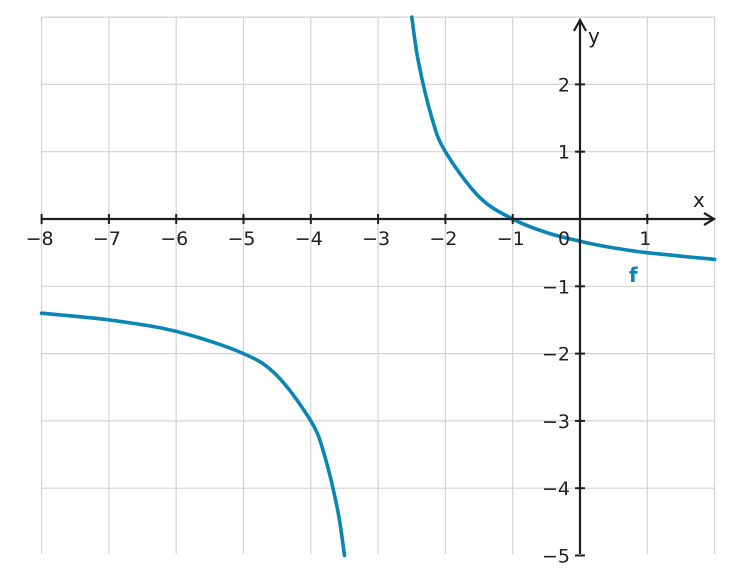 The height and width of the screenshot is (584, 732). I want to click on x-tick-label: 1, so click(645, 239).